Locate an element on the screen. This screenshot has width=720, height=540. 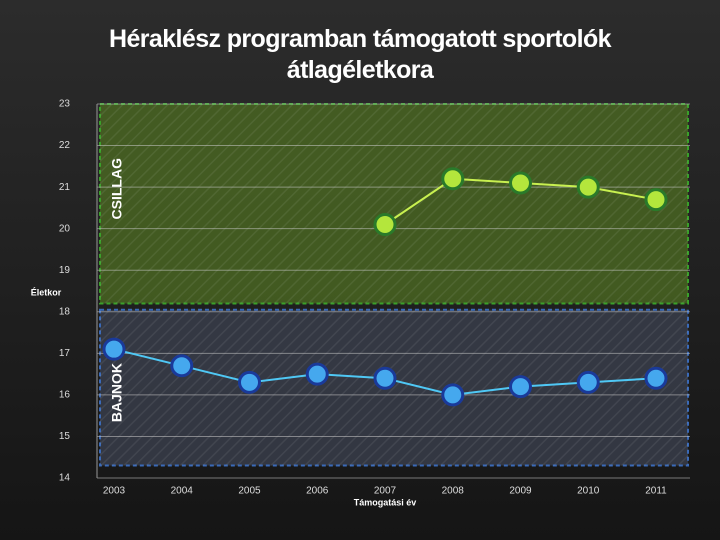
x-tick-label: 2010 is located at coordinates (588, 491).